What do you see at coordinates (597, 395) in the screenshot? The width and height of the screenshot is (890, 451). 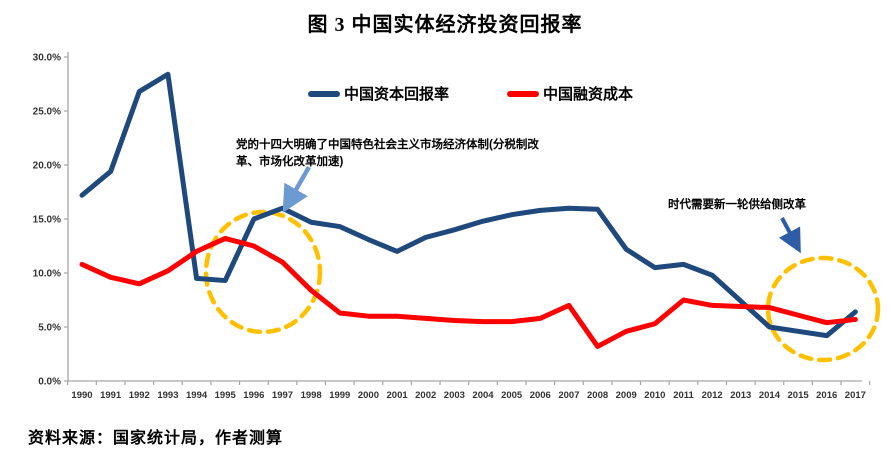 I see `x-tick-label: 2008` at bounding box center [597, 395].